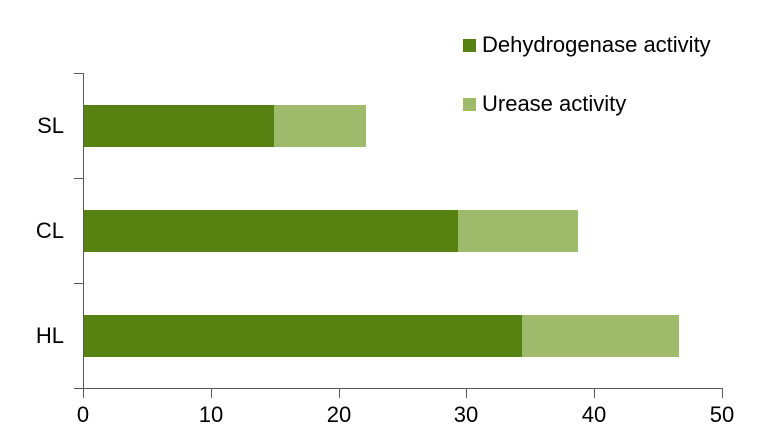  What do you see at coordinates (320, 126) in the screenshot?
I see `bar-segment-urease-sl` at bounding box center [320, 126].